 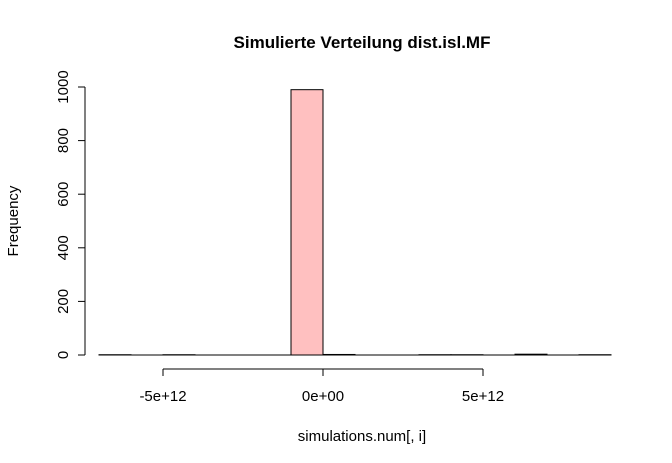 I want to click on x-tick-label-1: 0e+00, so click(x=323, y=396).